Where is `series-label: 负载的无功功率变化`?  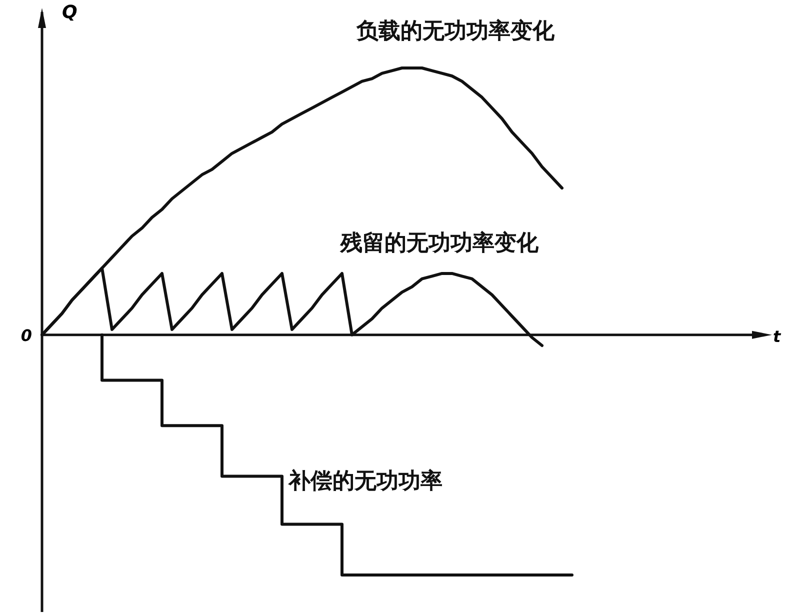 series-label: 负载的无功功率变化 is located at coordinates (455, 31).